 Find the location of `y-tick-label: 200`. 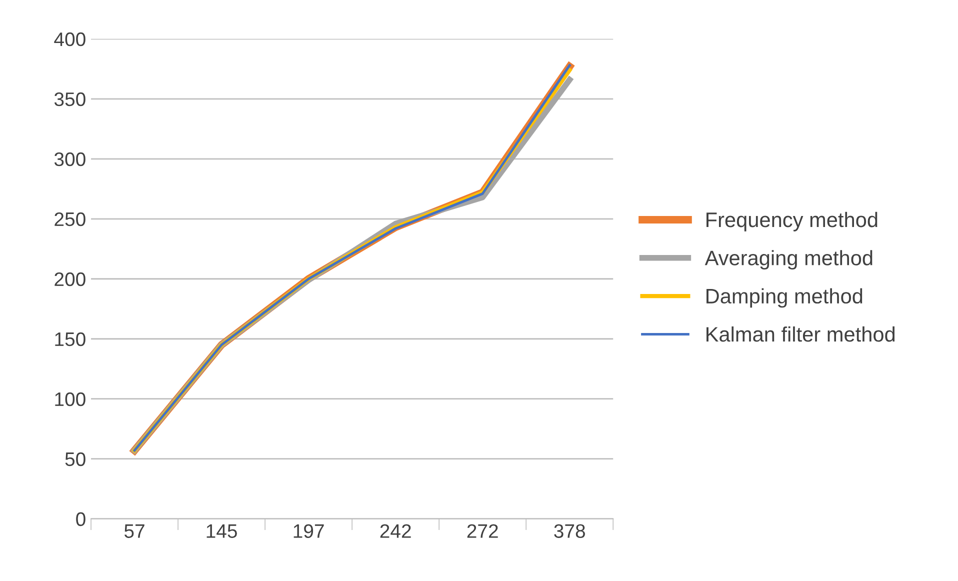

y-tick-label: 200 is located at coordinates (70, 279).